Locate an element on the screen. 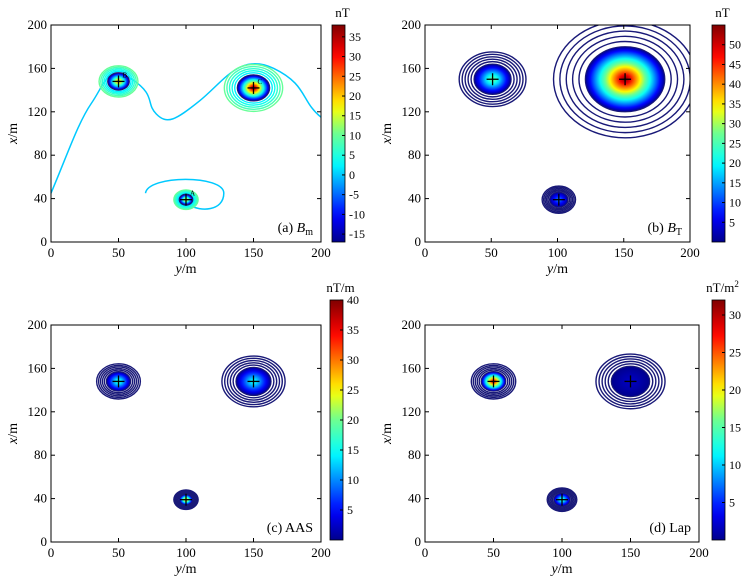 The image size is (752, 581). panel-label: (d) Lap is located at coordinates (670, 528).